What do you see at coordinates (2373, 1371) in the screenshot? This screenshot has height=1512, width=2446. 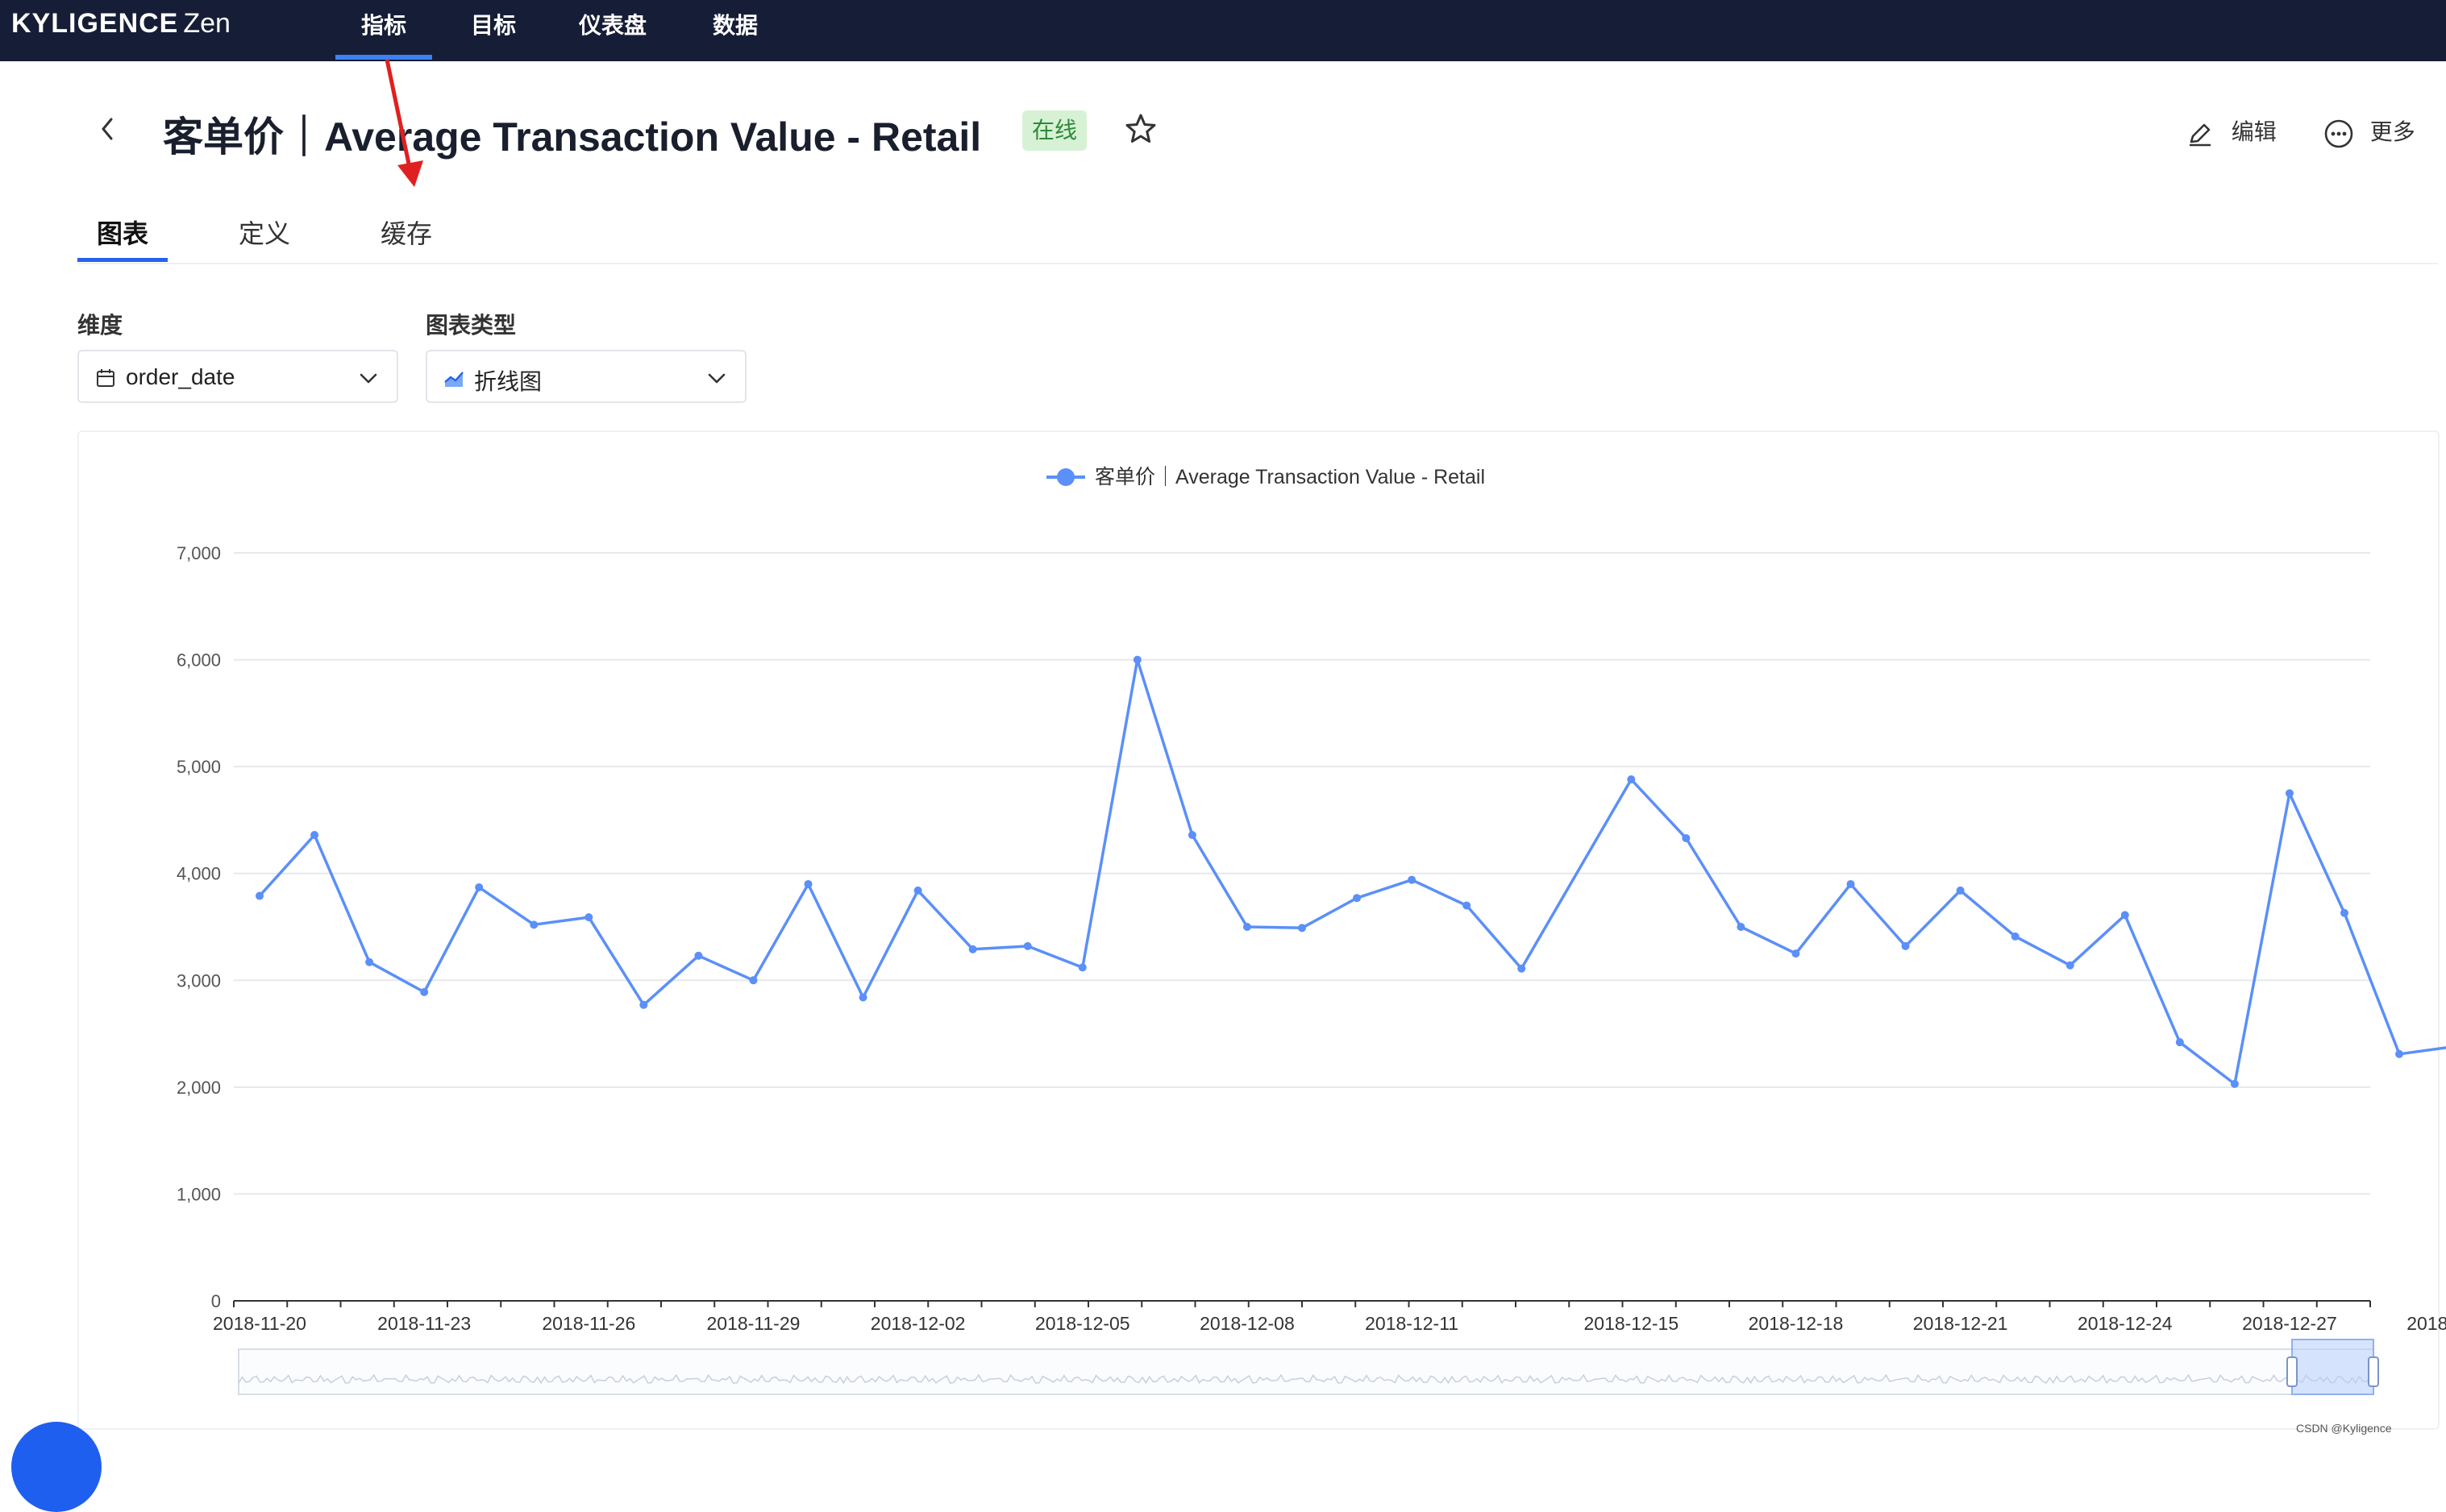 I see `datazoom-handle-right` at bounding box center [2373, 1371].